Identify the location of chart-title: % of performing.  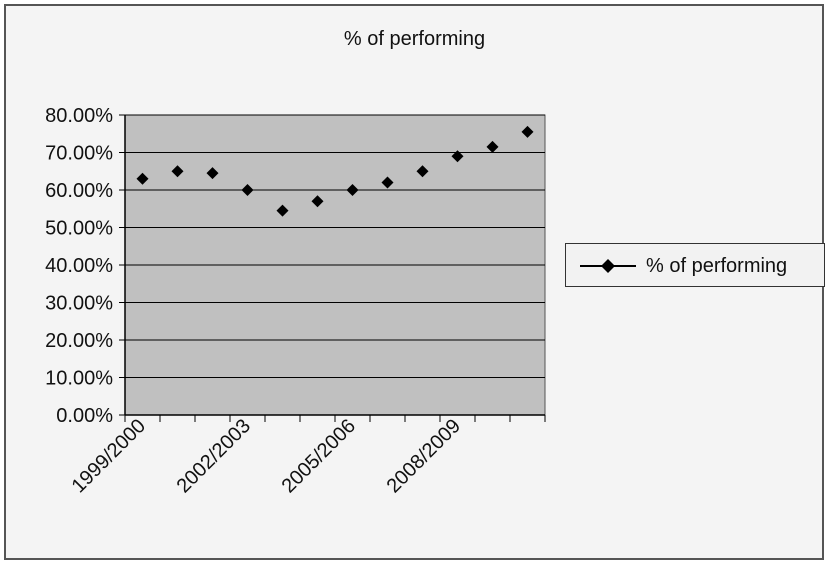
(414, 39).